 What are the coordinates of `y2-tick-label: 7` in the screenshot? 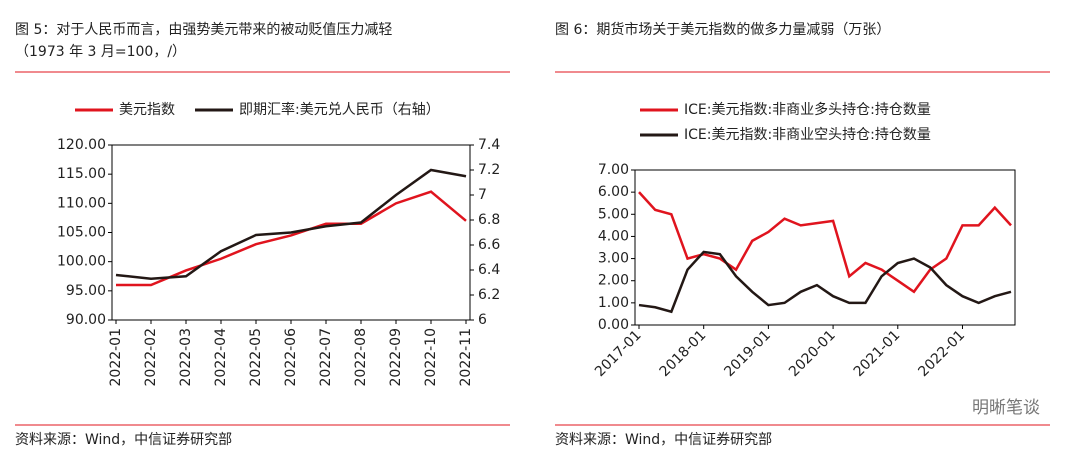 It's located at (482, 195).